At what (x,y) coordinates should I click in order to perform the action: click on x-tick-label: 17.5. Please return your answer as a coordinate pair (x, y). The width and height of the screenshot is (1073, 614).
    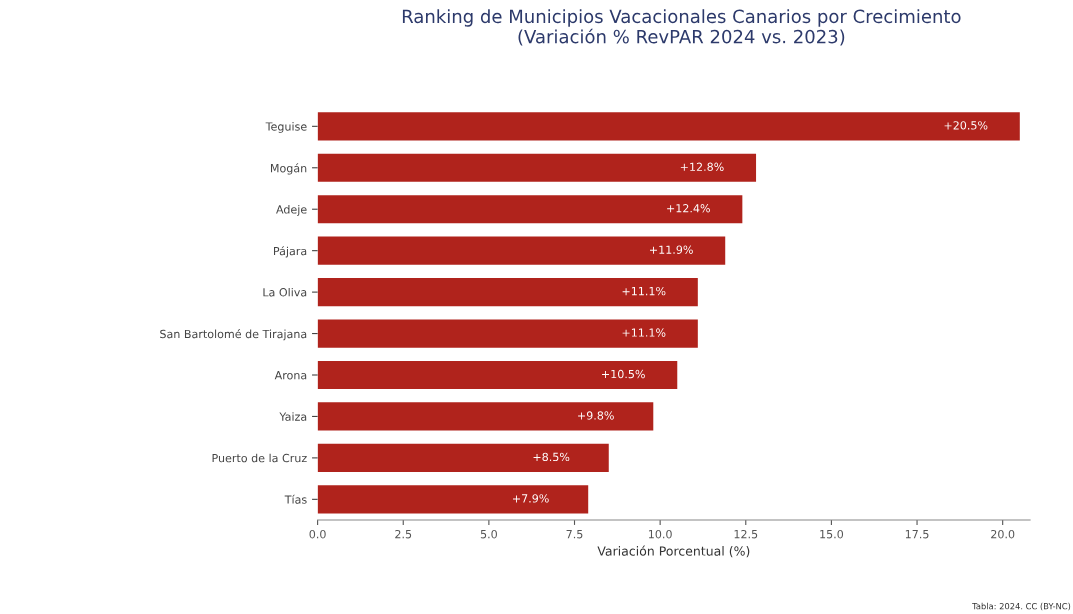
    Looking at the image, I should click on (917, 534).